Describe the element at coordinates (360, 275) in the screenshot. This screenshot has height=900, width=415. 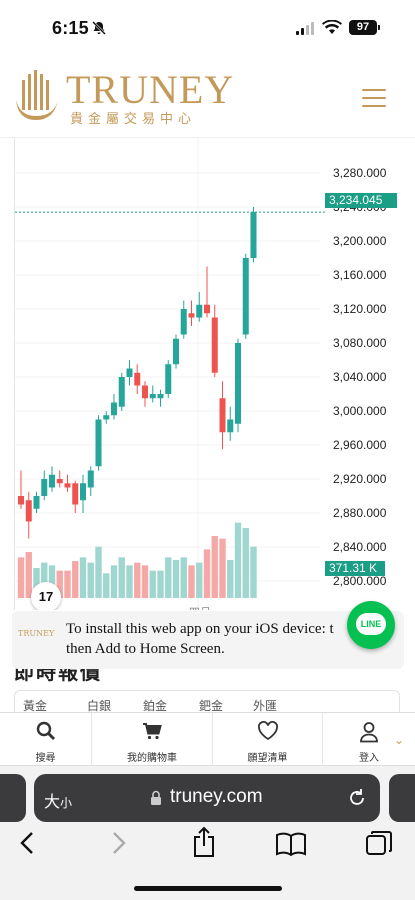
I see `y-tick-label: 3,160.000` at that location.